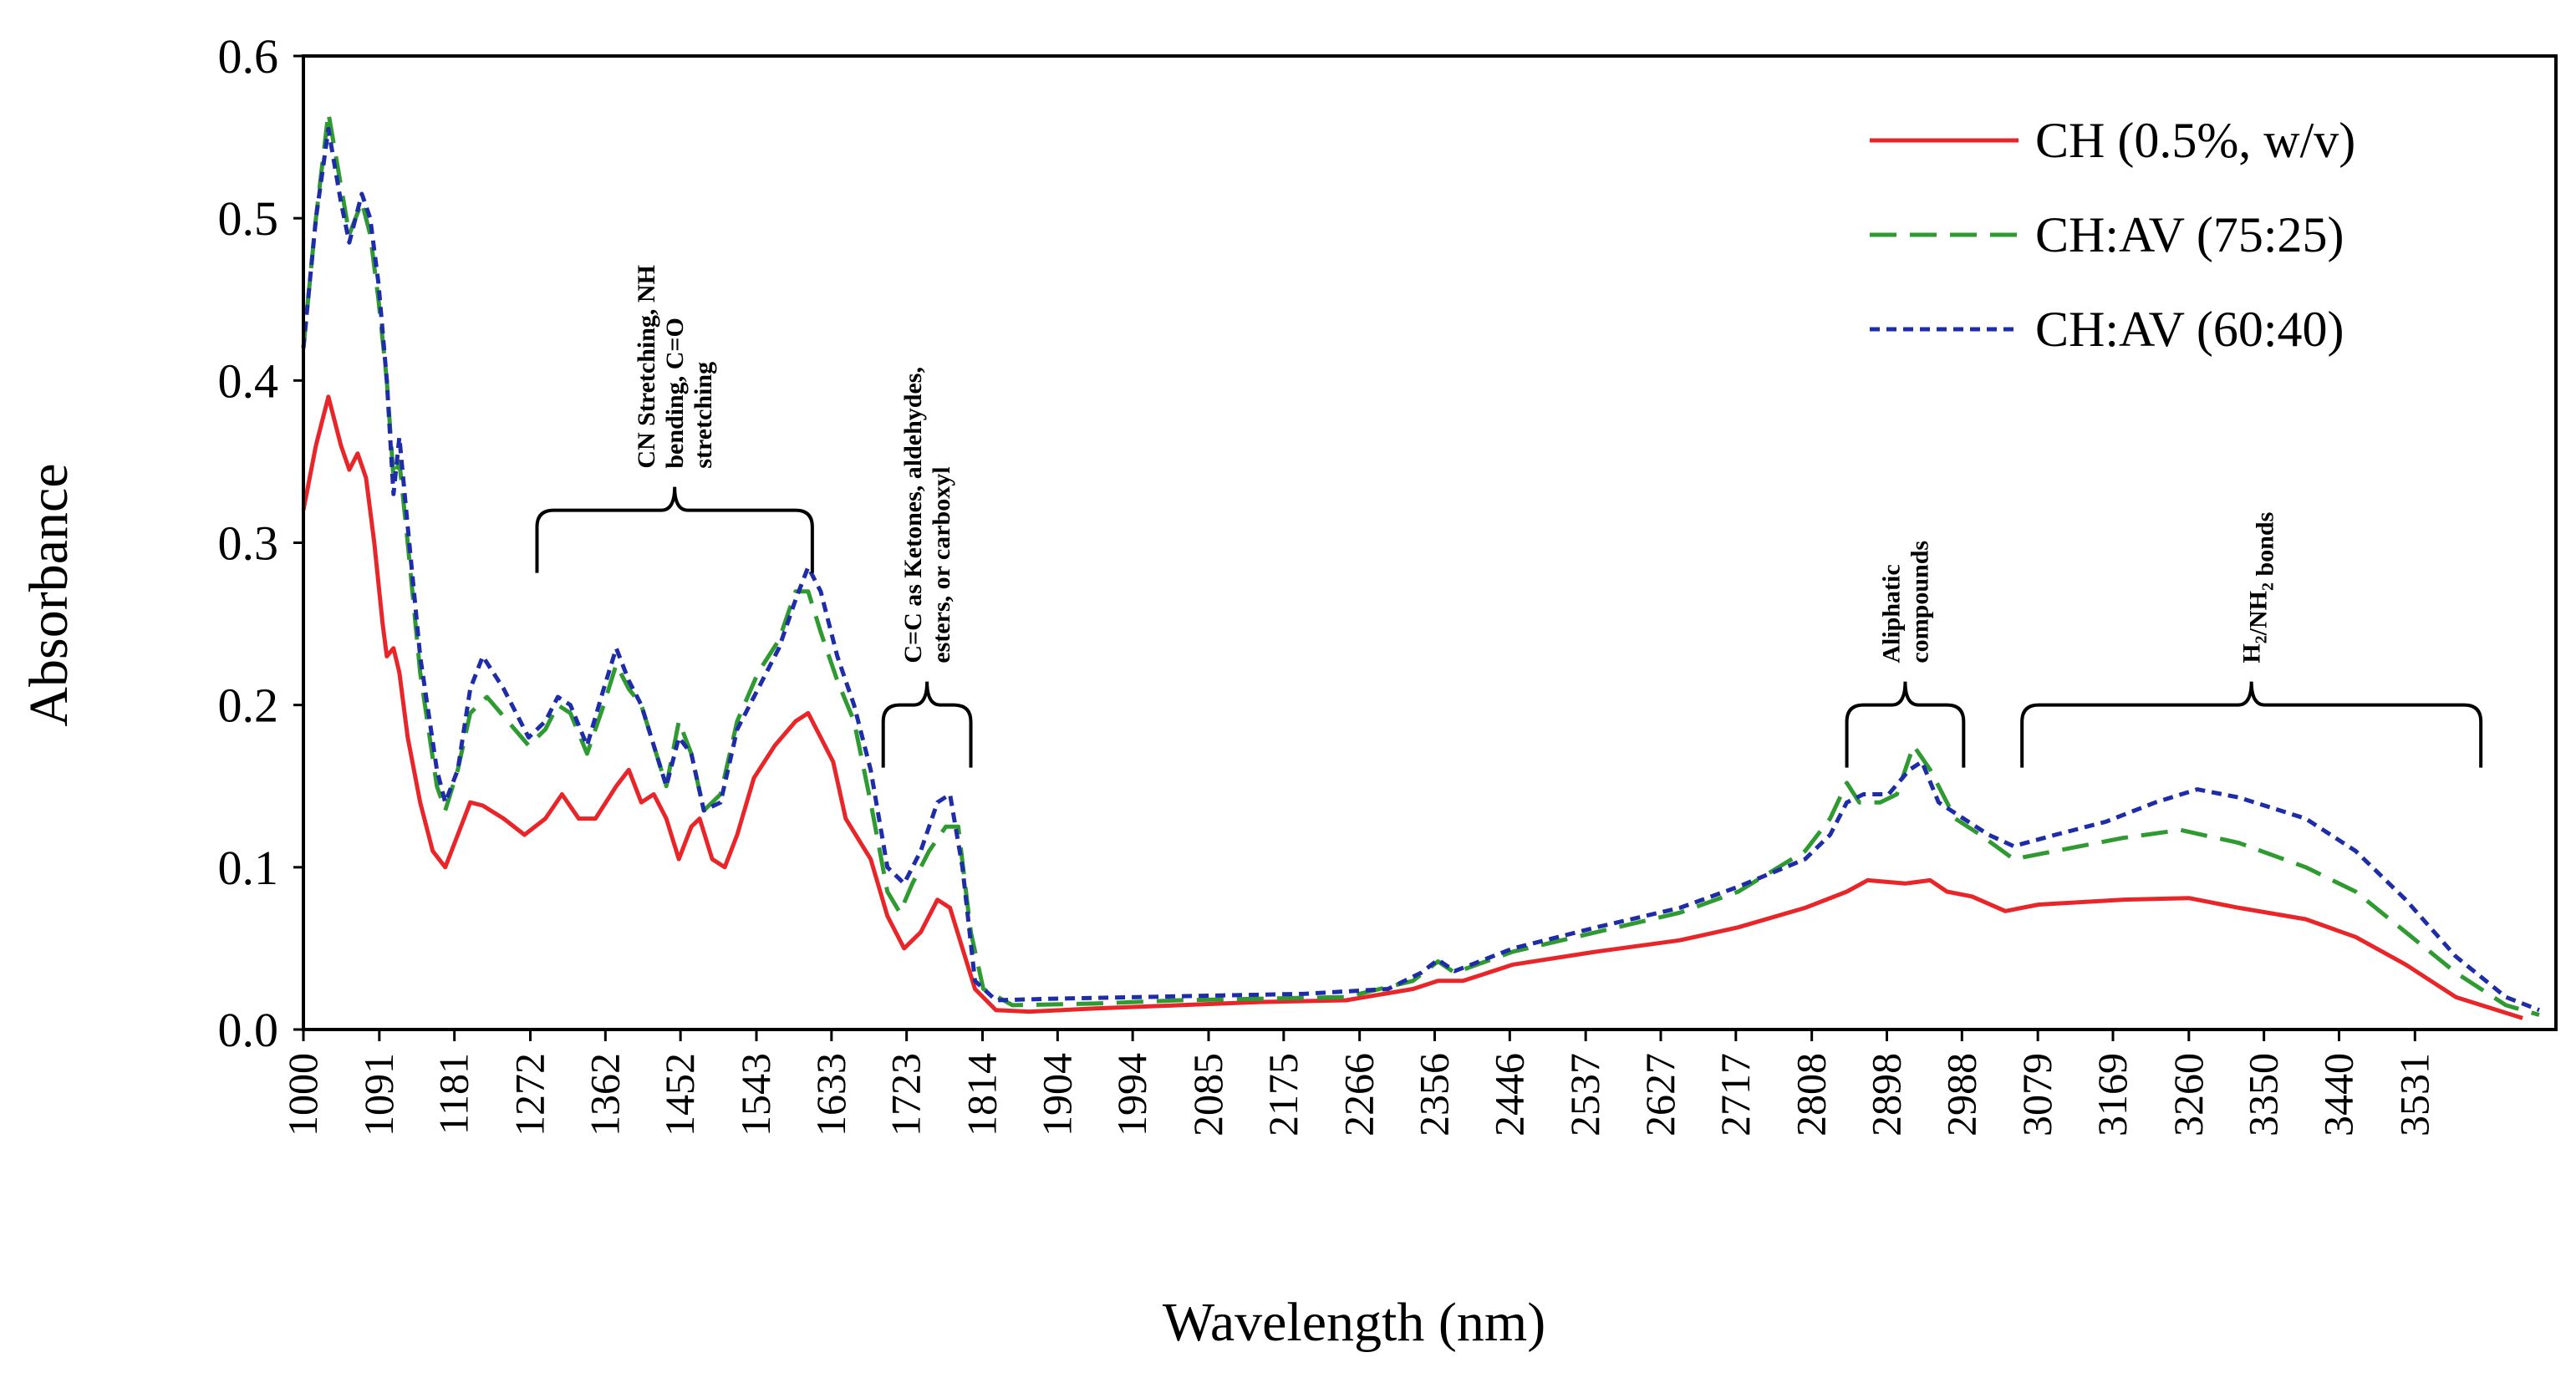 The height and width of the screenshot is (1388, 2576). I want to click on x-tick-label: 2356, so click(1433, 1094).